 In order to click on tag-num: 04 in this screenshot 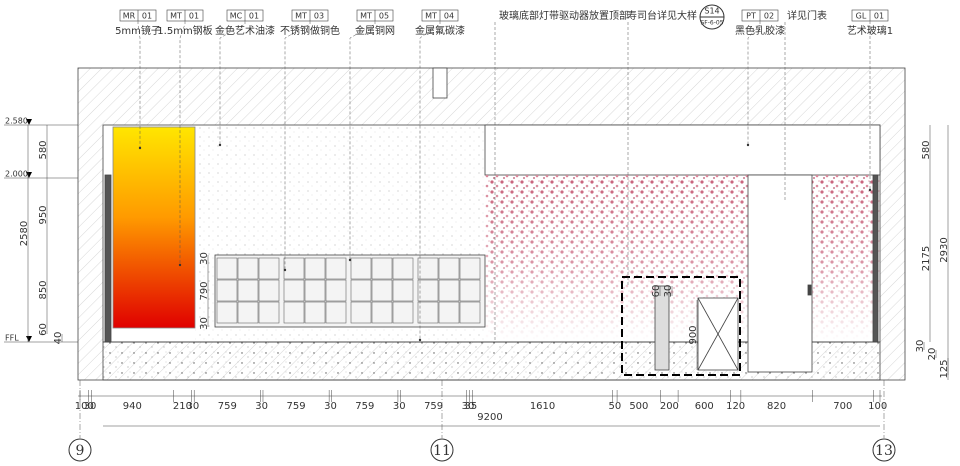, I will do `click(449, 16)`.